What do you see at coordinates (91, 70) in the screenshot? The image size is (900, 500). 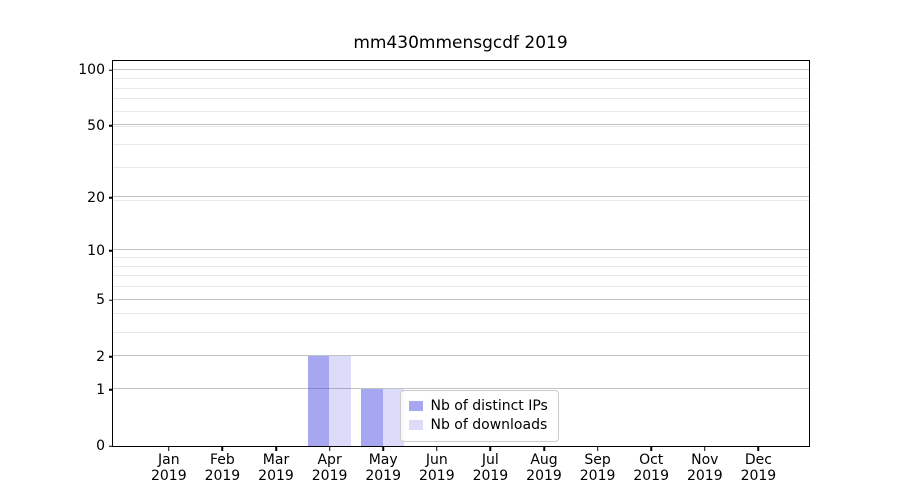 I see `y-tick-label: 100` at bounding box center [91, 70].